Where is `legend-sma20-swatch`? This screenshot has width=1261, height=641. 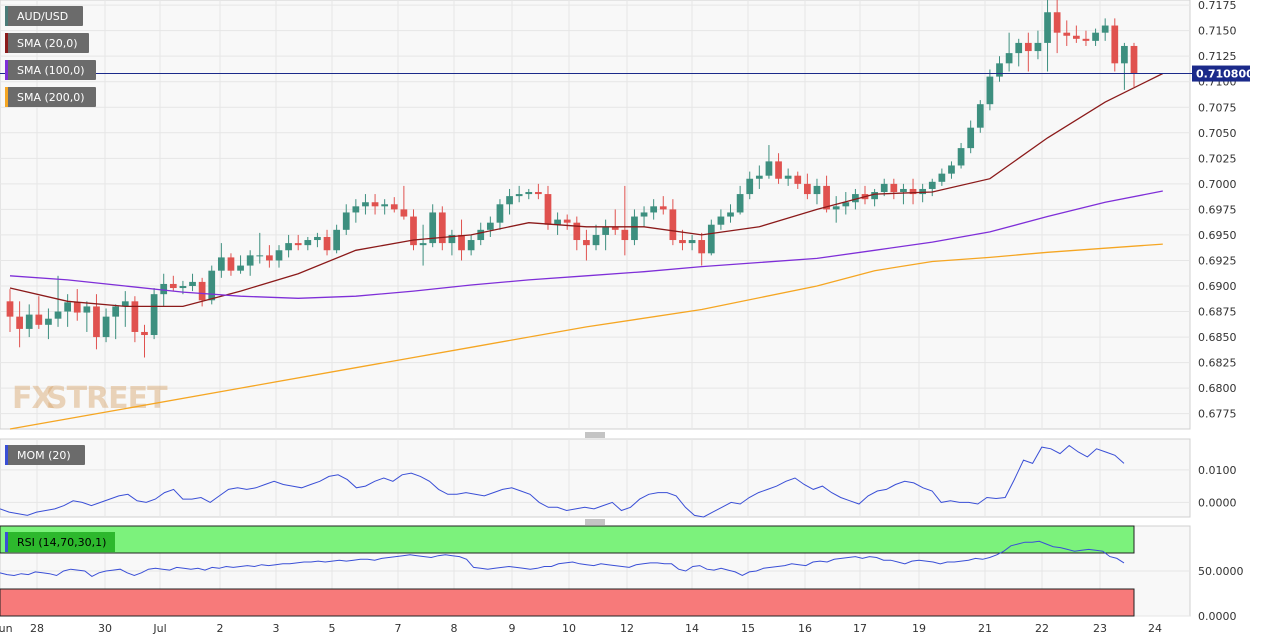
legend-sma20-swatch is located at coordinates (6, 43).